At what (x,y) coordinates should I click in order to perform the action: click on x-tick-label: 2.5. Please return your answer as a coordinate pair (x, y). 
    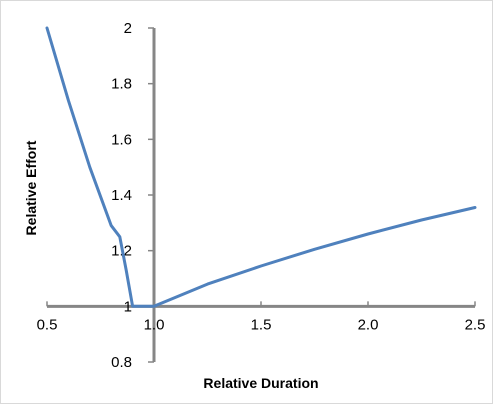
    Looking at the image, I should click on (475, 324).